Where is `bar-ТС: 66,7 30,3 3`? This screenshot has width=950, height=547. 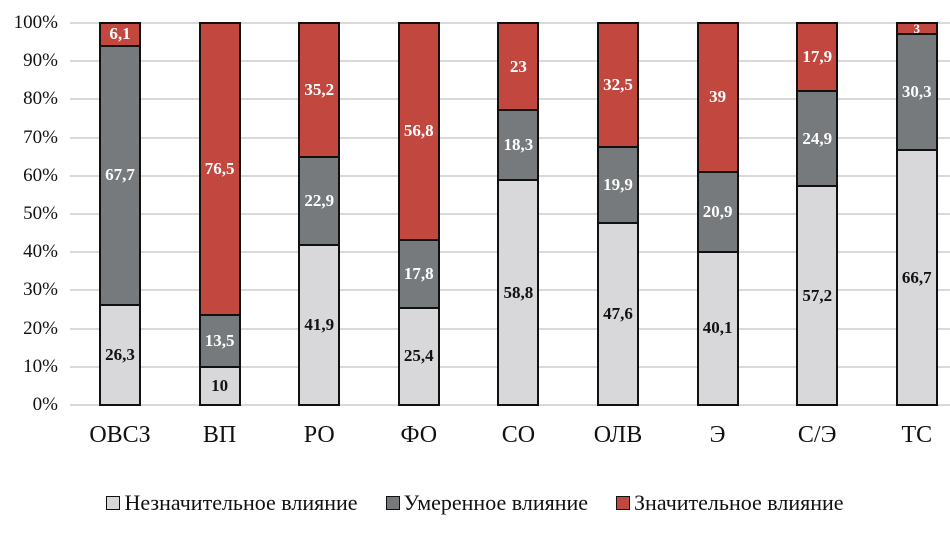 bar-ТС: 66,7 30,3 3 is located at coordinates (916, 213).